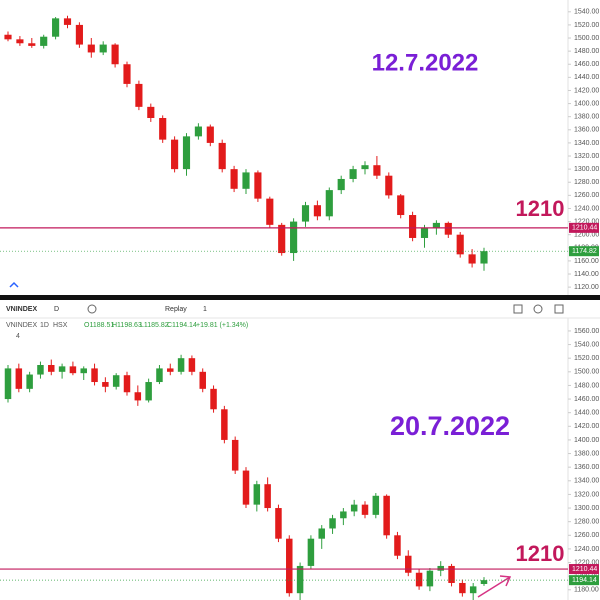  I want to click on y-tick-label: 1560.00, so click(586, 331).